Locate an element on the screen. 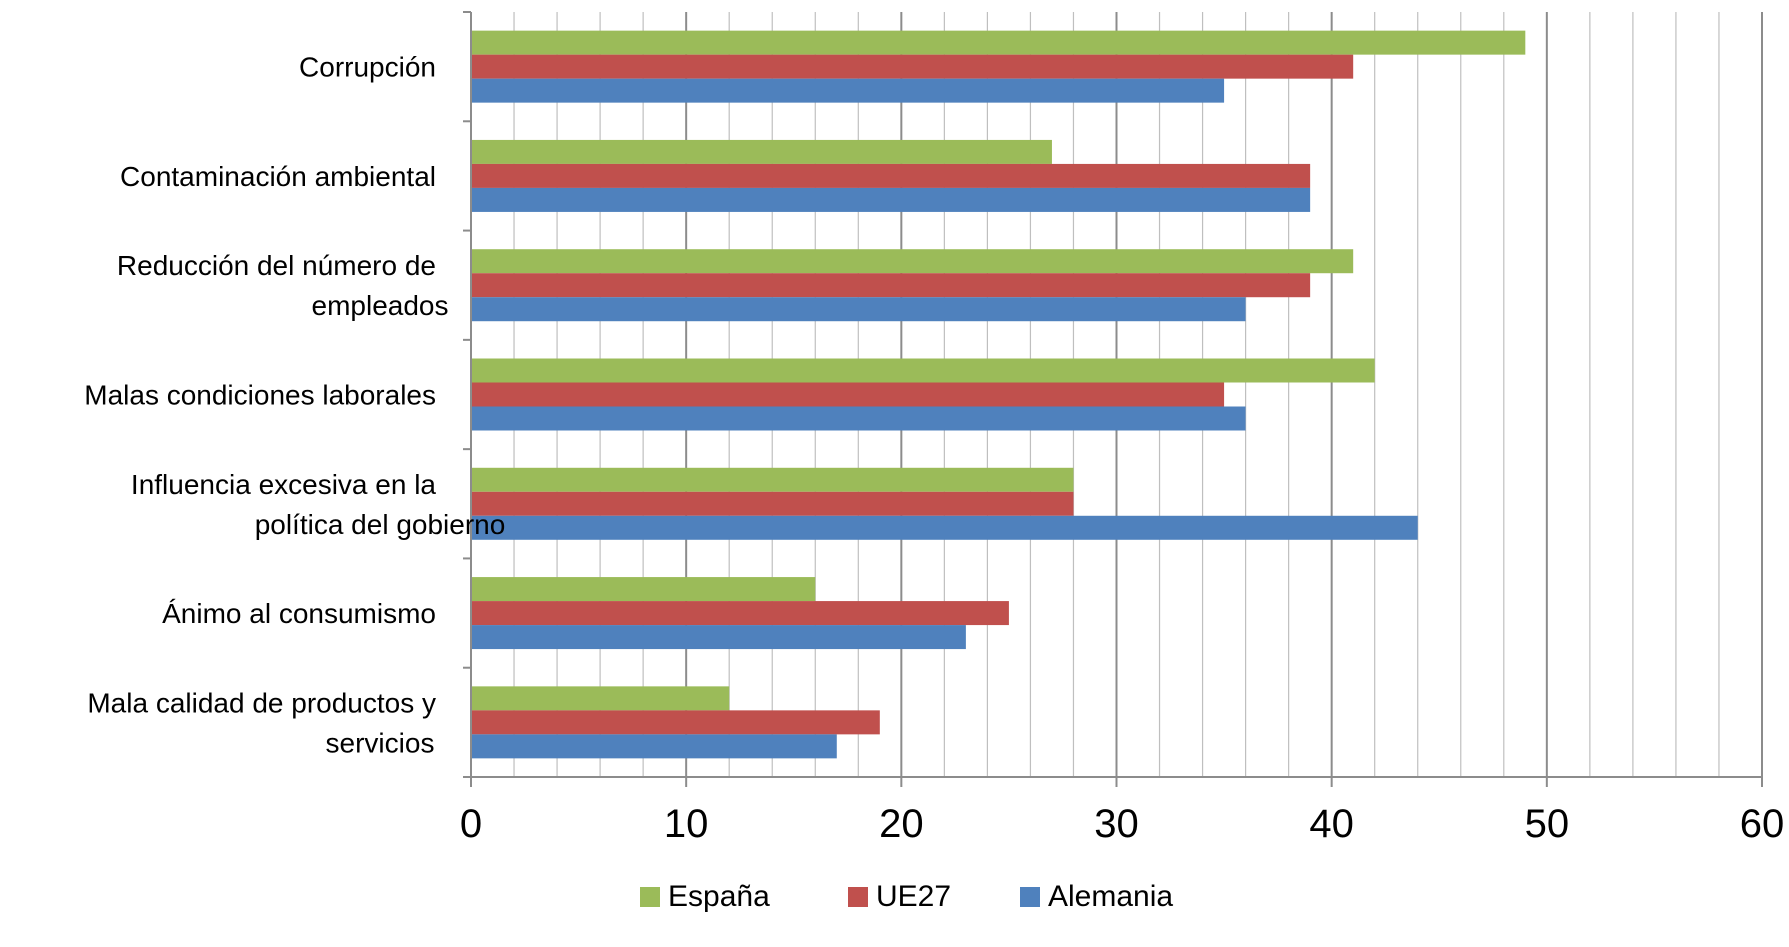 This screenshot has width=1789, height=947. category-label: Malas condiciones laborales is located at coordinates (260, 395).